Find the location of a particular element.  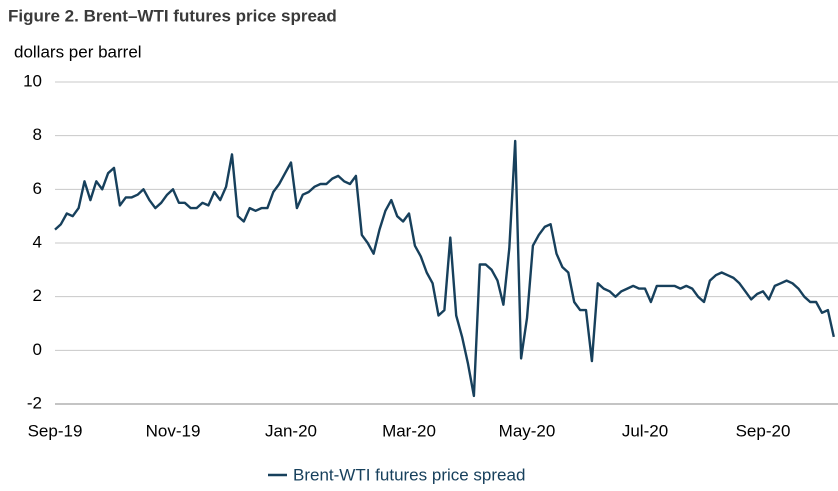

x-tick-label: Jan-20 is located at coordinates (291, 430).